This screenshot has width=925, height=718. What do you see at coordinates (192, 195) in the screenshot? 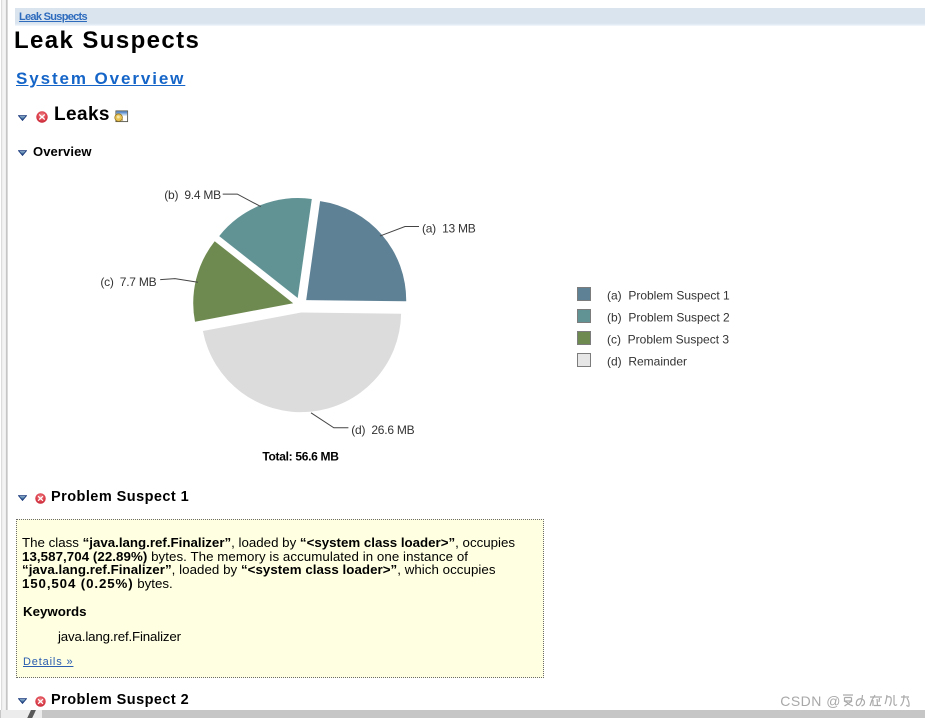
I see `svg-text: (b) 9.4 MB` at bounding box center [192, 195].